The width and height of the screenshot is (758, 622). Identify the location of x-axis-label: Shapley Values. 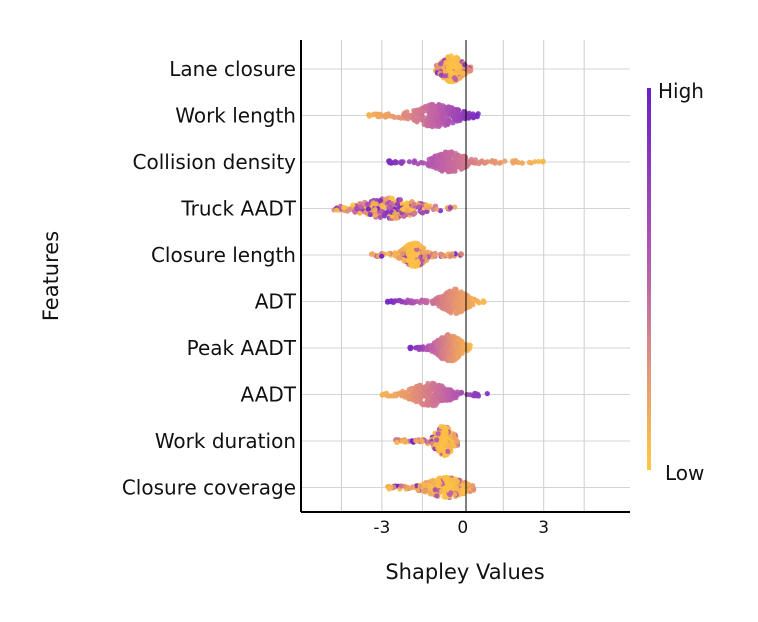
(464, 572).